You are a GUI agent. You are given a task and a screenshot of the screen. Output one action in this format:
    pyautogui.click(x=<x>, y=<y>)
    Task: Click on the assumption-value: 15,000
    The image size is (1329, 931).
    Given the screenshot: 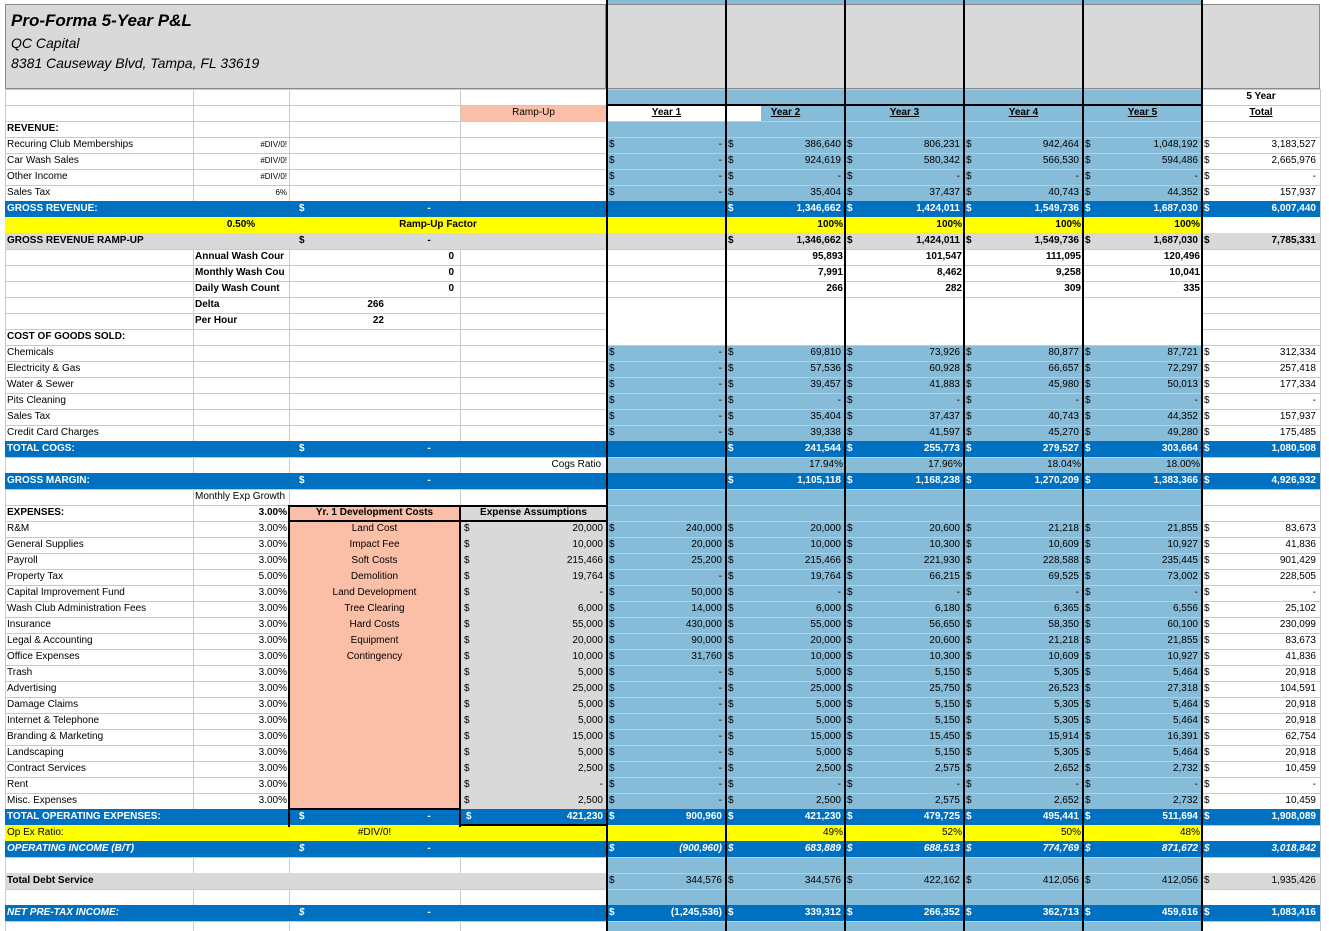 What is the action you would take?
    pyautogui.click(x=587, y=736)
    